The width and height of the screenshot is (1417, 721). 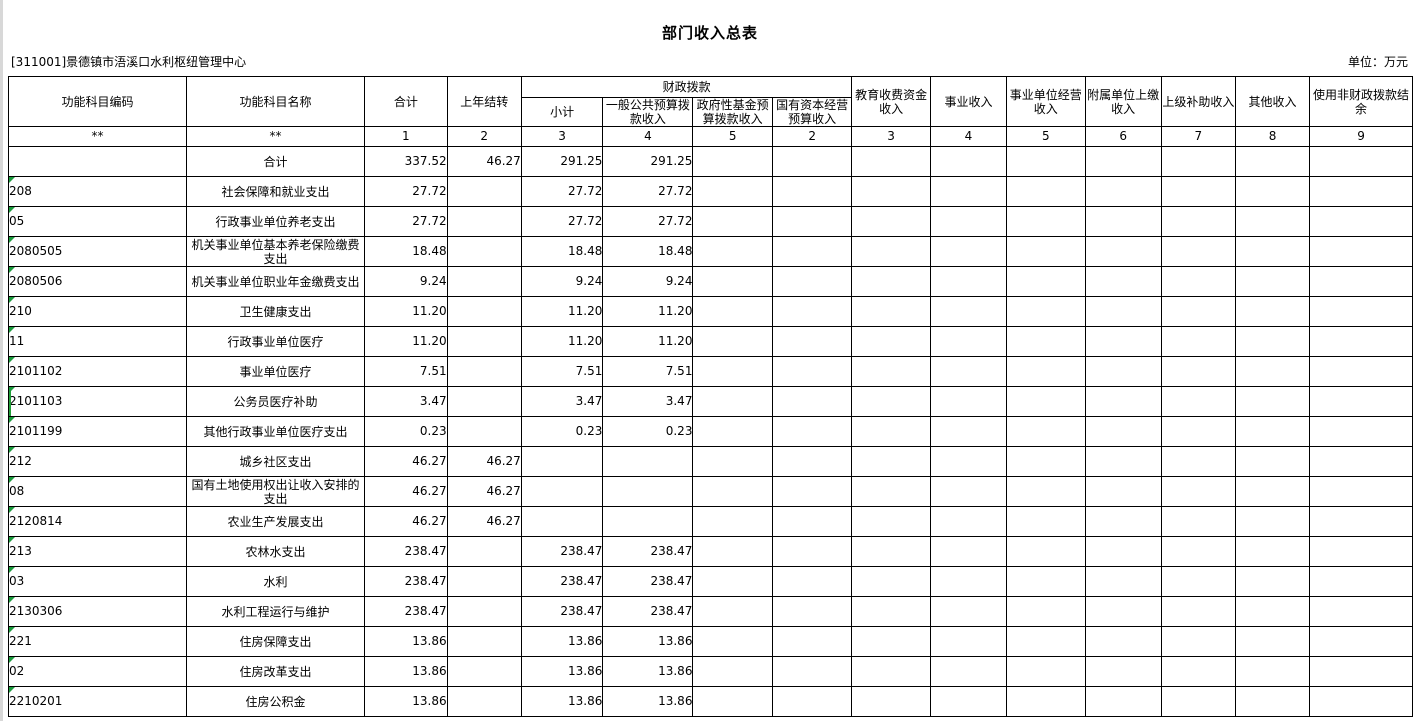 What do you see at coordinates (562, 191) in the screenshot?
I see `cell-subtotal: 27.72` at bounding box center [562, 191].